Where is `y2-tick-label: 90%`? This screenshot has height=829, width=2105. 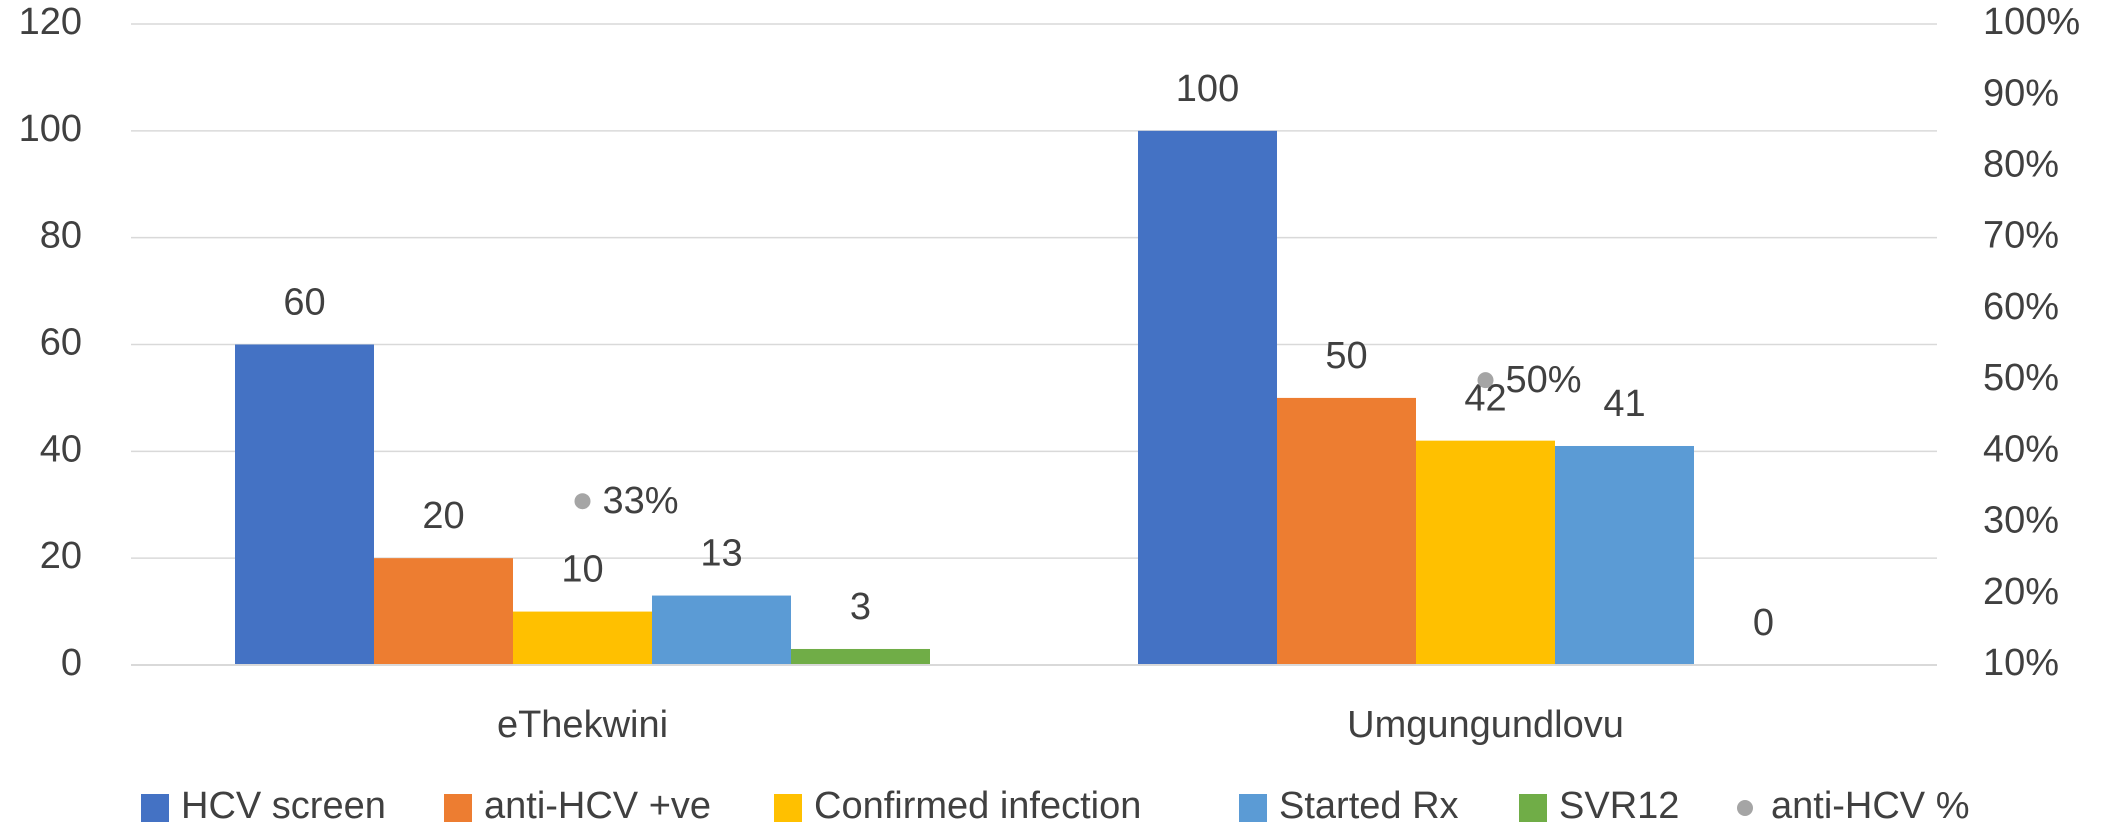
y2-tick-label: 90% is located at coordinates (2021, 93).